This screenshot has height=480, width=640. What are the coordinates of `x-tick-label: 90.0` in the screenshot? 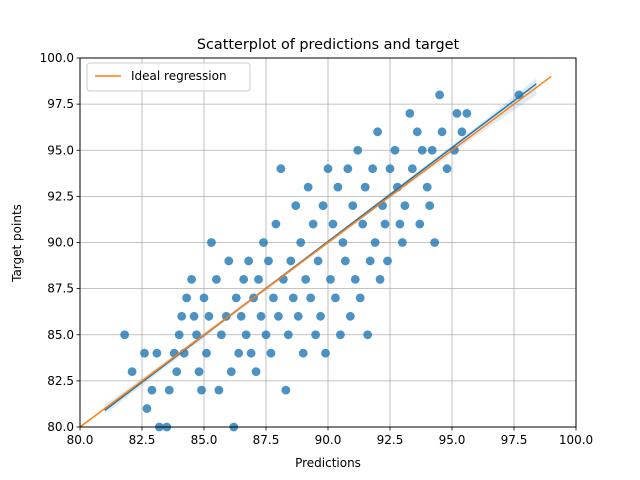 It's located at (328, 440).